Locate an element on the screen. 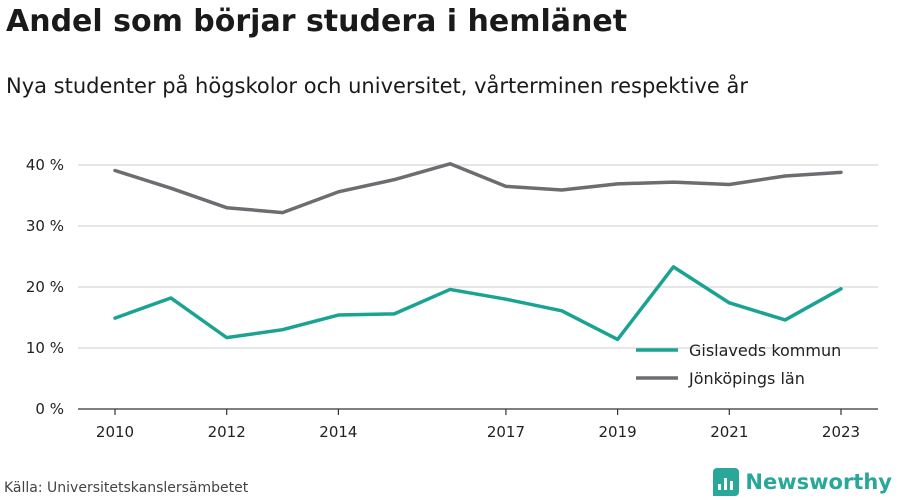 The image size is (900, 500). series-line-j-nk-pings-l-n is located at coordinates (478, 188).